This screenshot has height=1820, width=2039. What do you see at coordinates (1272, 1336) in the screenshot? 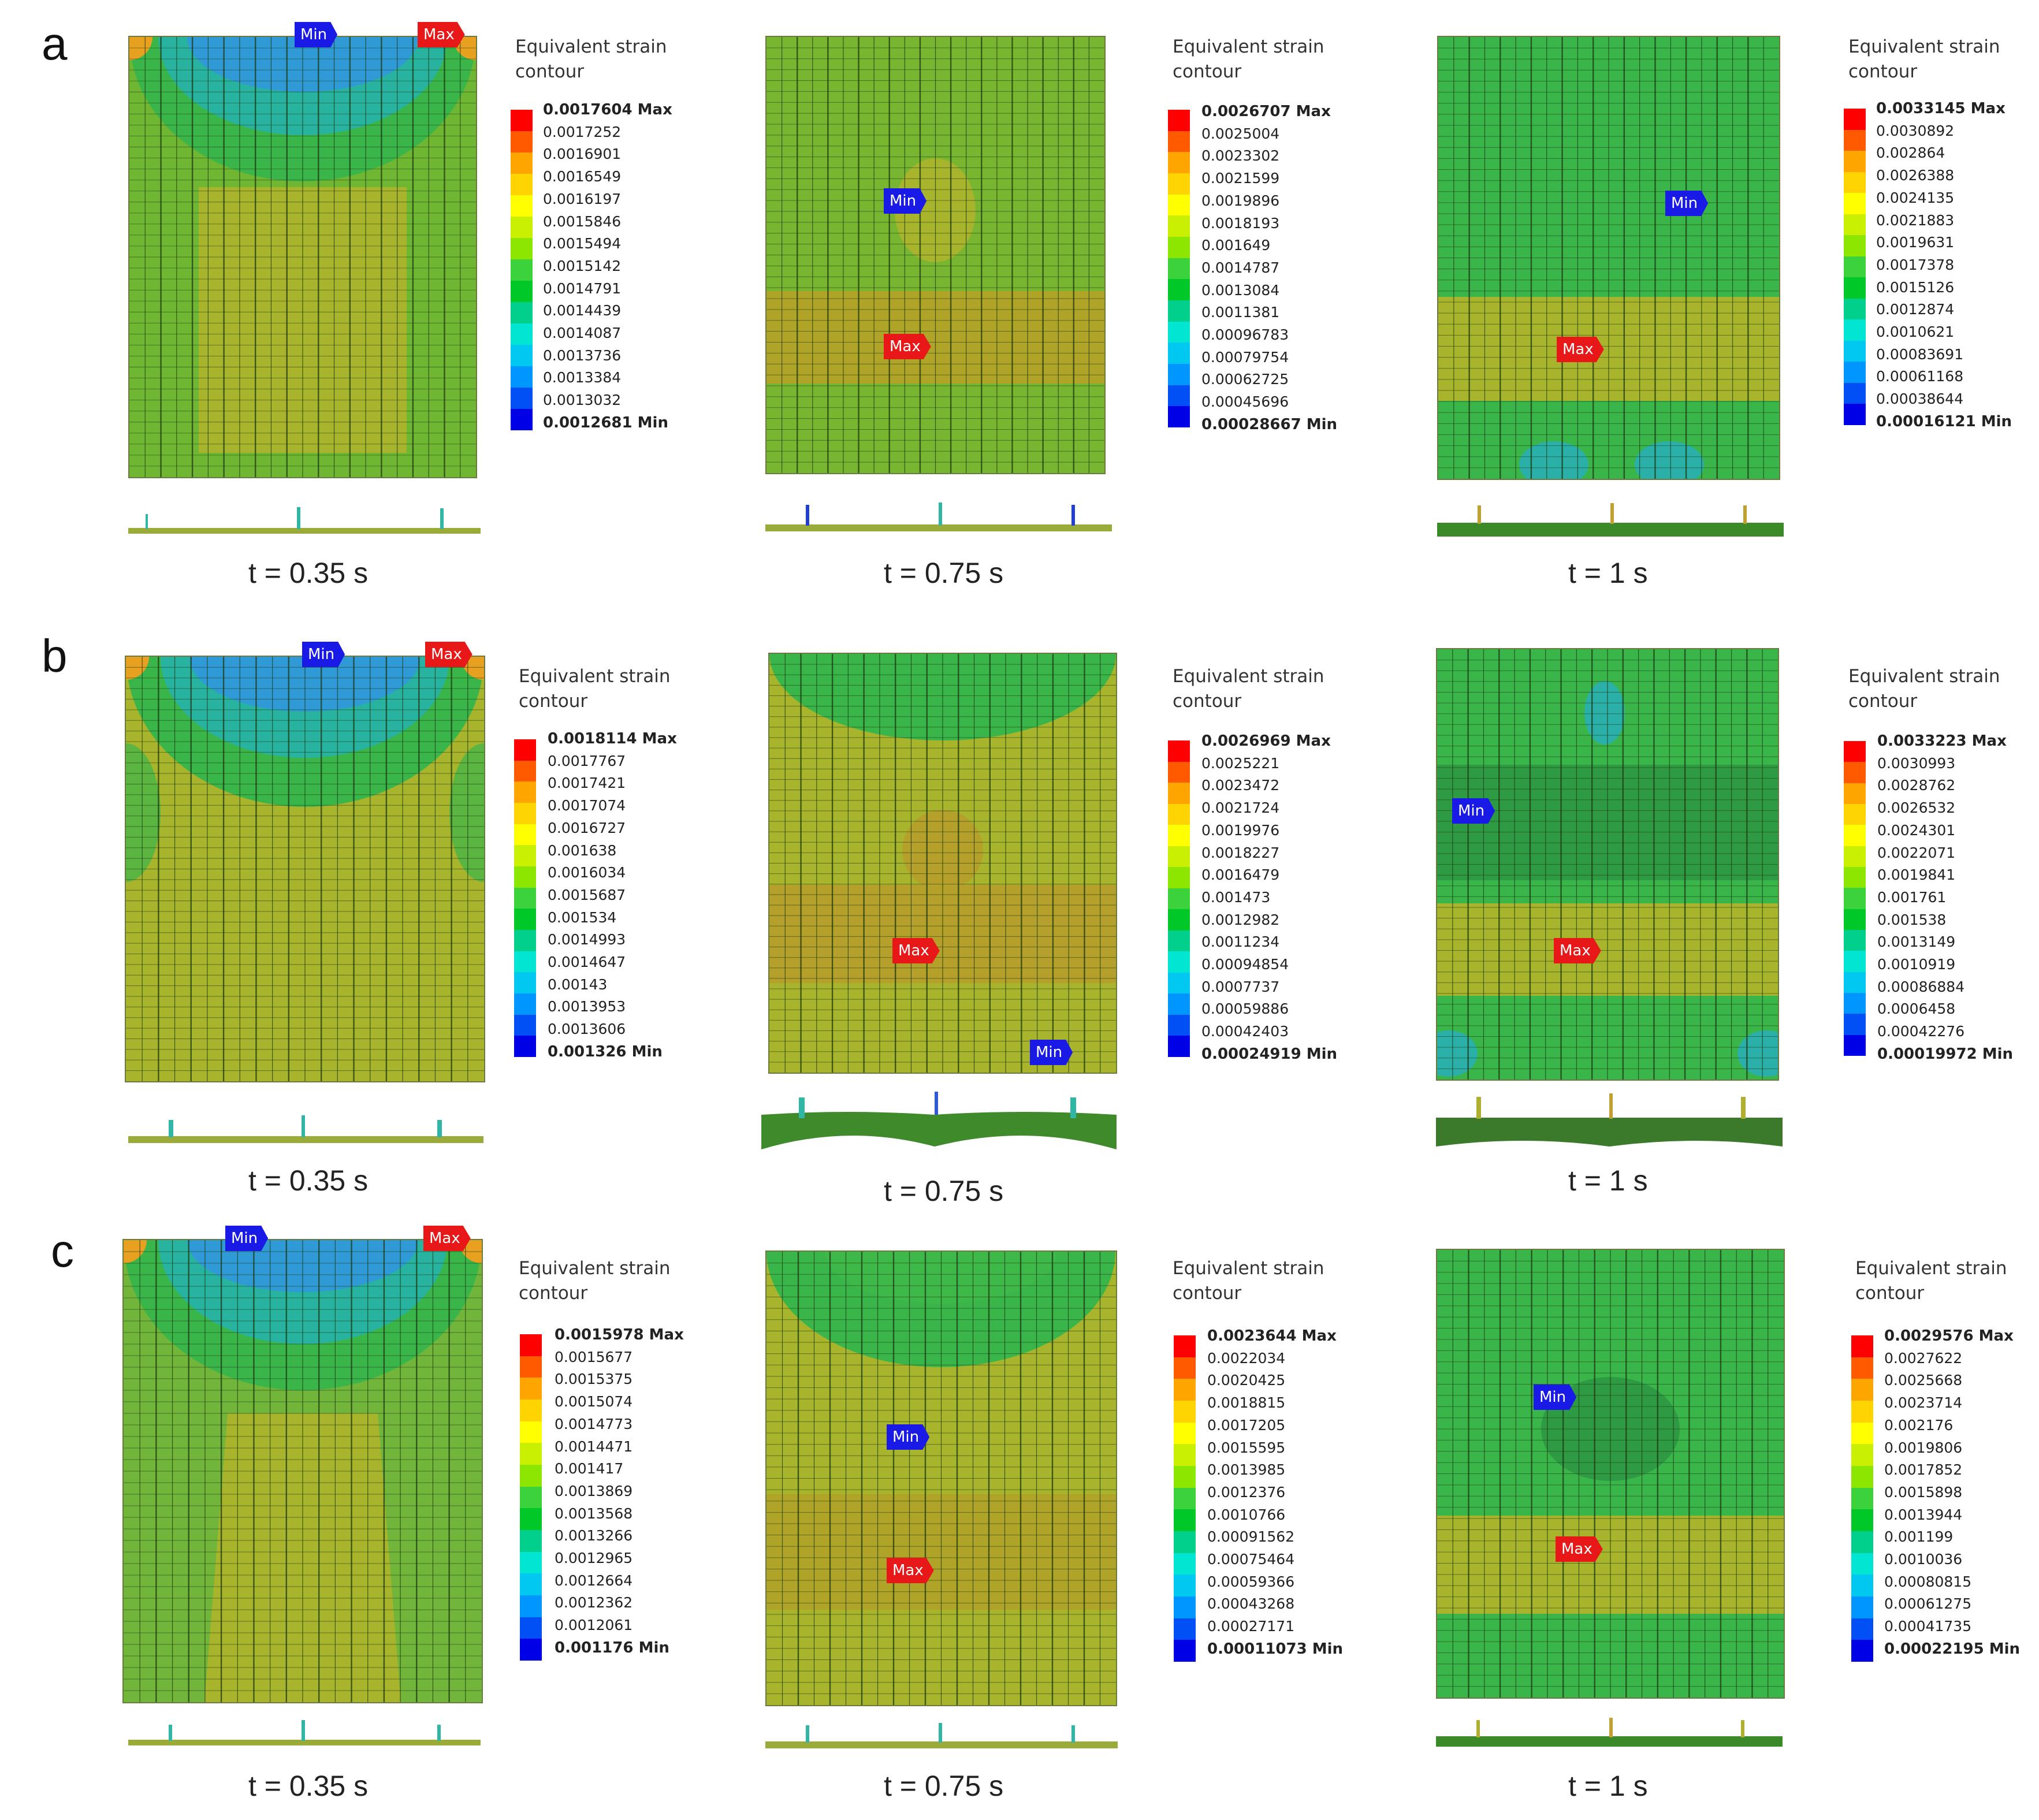
I see `legend-value: 0.0023644 Max` at bounding box center [1272, 1336].